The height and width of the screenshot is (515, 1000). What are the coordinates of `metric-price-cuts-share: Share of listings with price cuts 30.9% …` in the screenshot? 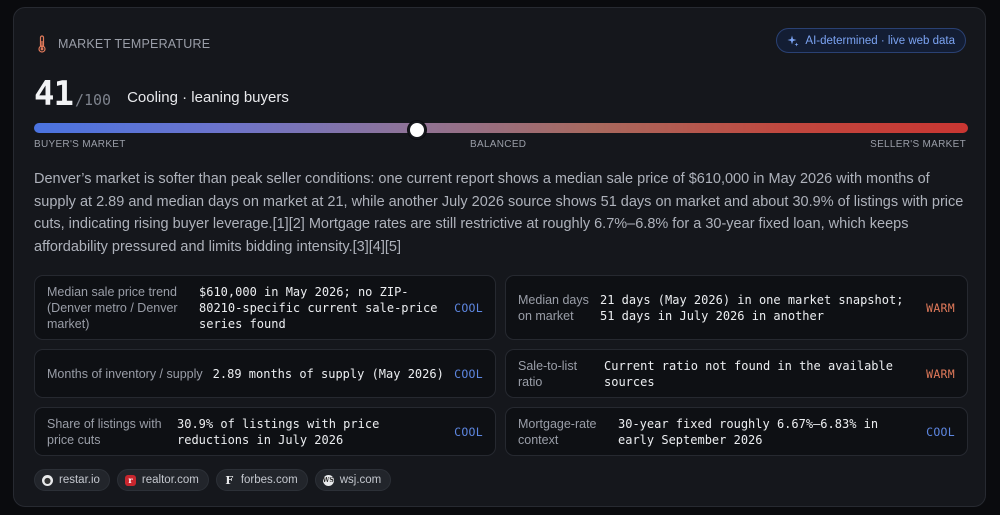 It's located at (265, 431).